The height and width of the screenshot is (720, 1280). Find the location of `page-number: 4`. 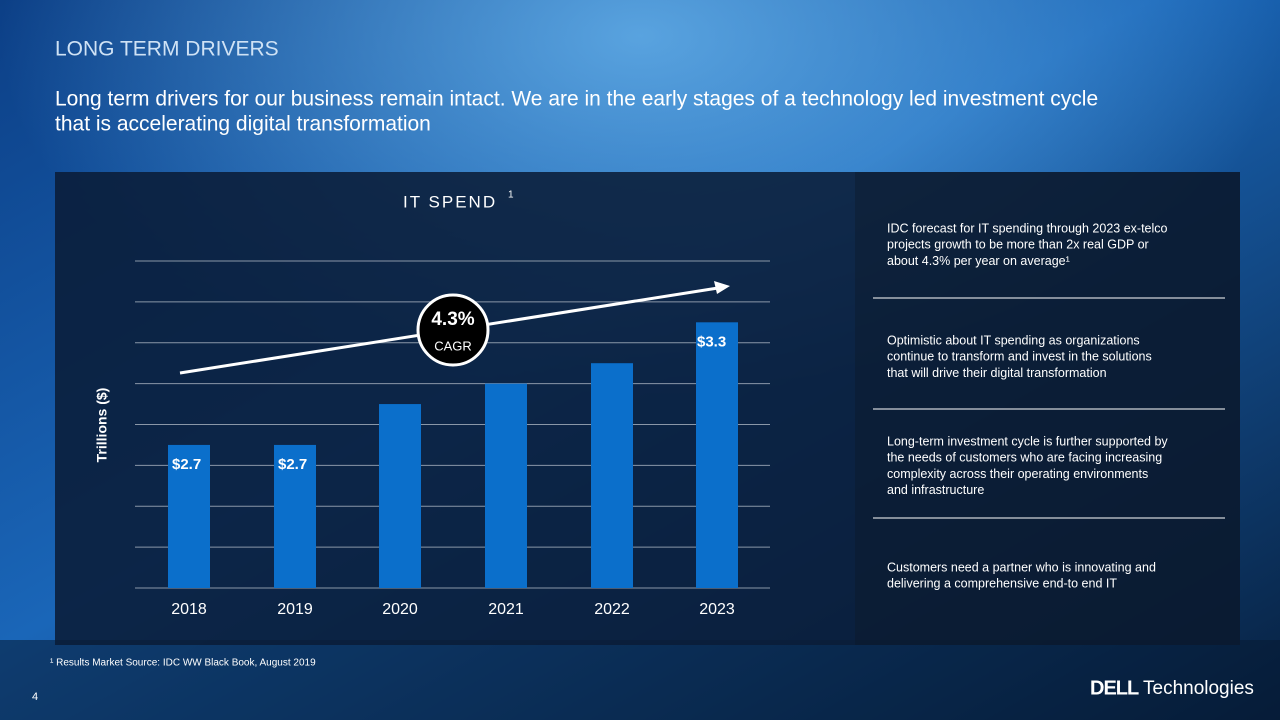

page-number: 4 is located at coordinates (35, 697).